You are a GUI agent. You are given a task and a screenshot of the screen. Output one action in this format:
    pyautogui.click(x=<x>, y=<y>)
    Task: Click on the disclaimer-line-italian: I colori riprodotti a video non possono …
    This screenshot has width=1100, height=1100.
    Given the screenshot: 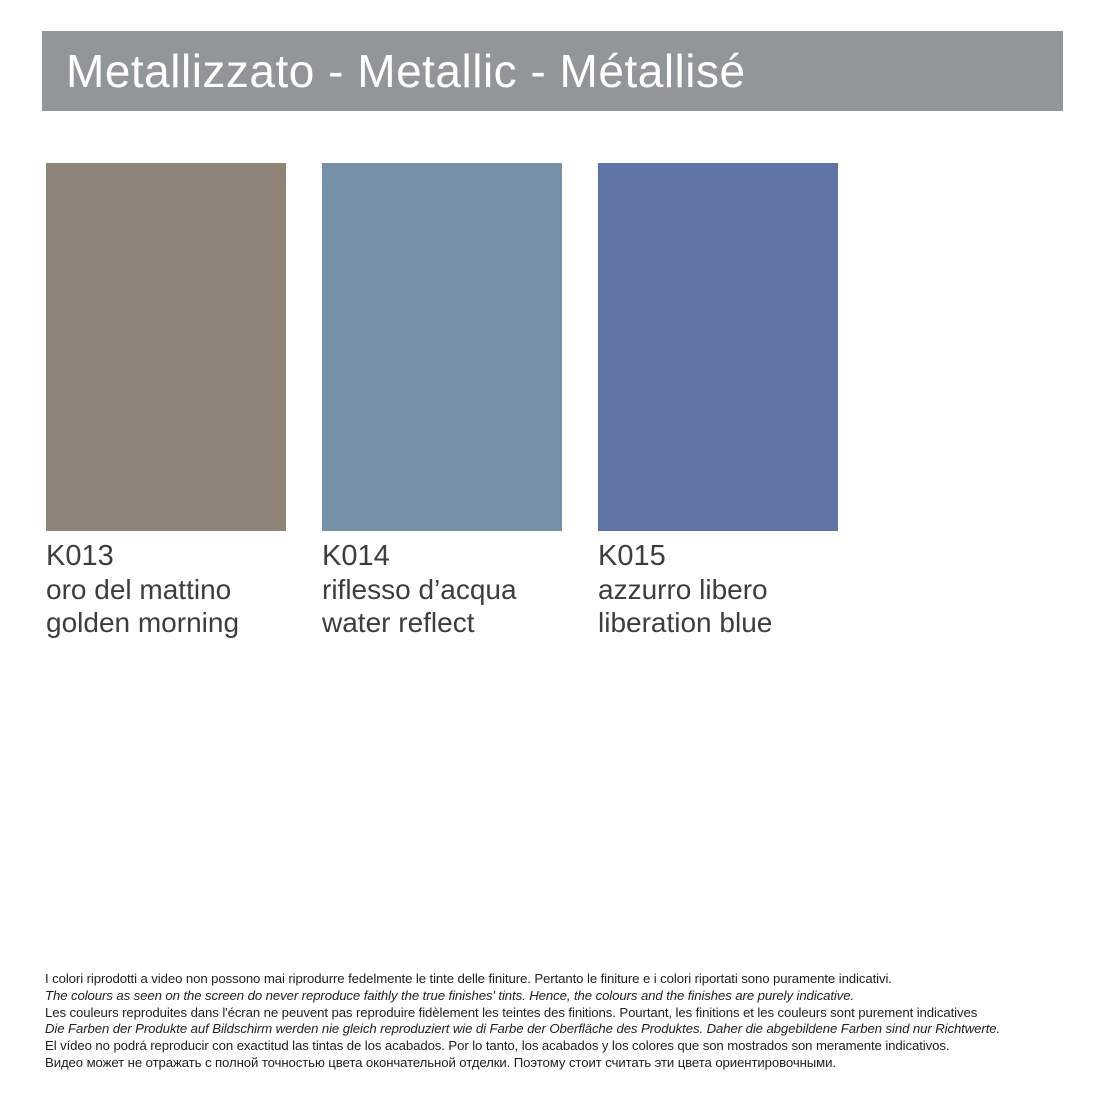 What is the action you would take?
    pyautogui.click(x=468, y=978)
    